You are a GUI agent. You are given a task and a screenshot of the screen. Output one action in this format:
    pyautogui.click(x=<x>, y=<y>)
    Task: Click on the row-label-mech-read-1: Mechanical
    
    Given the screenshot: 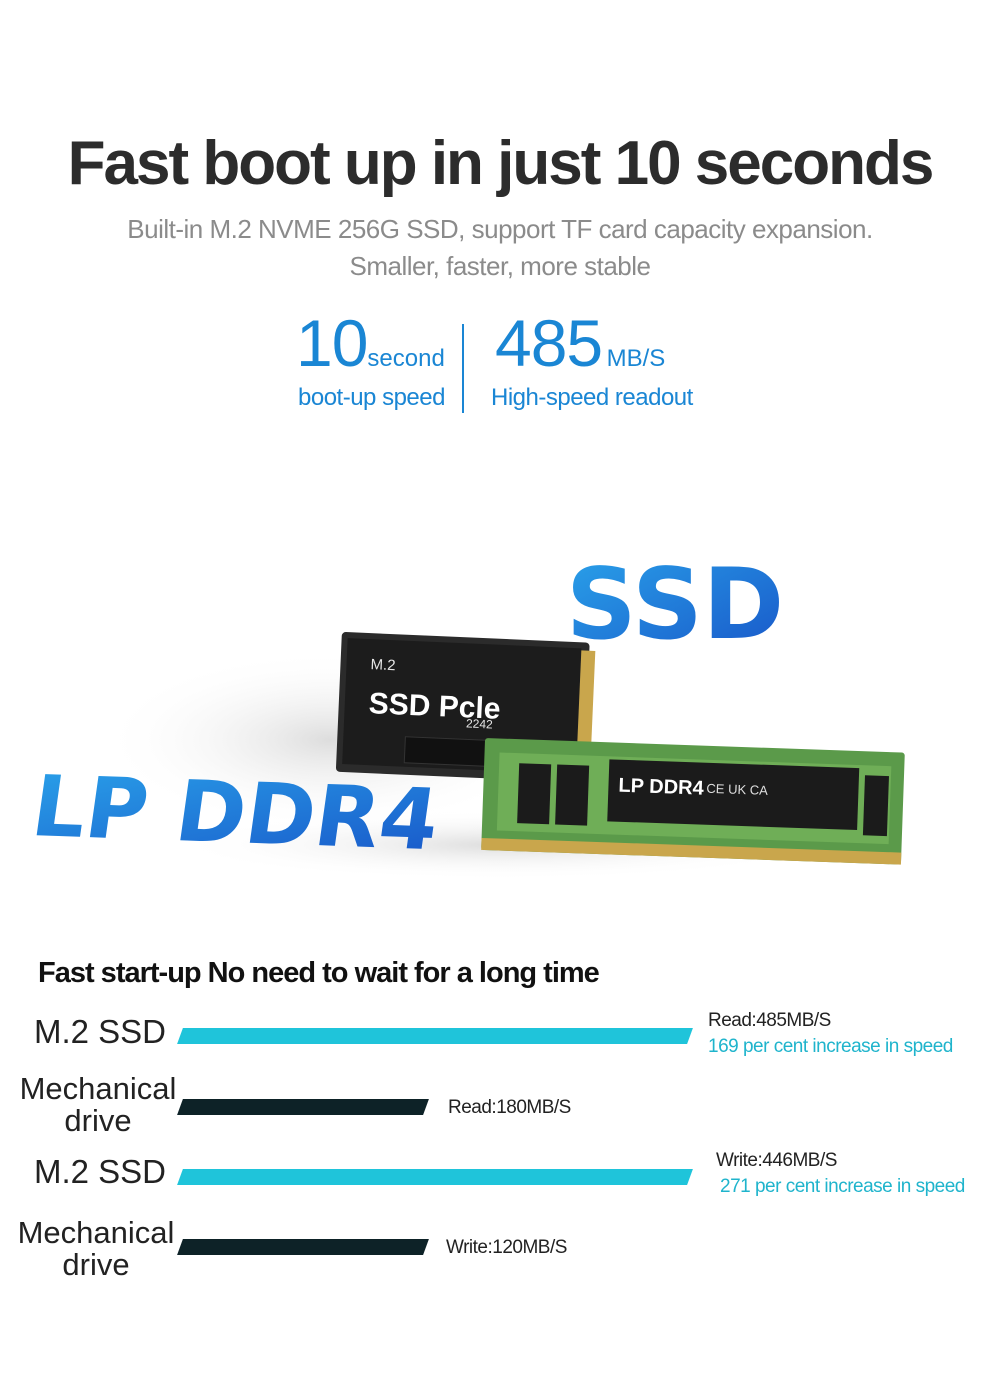 What is the action you would take?
    pyautogui.click(x=98, y=1088)
    